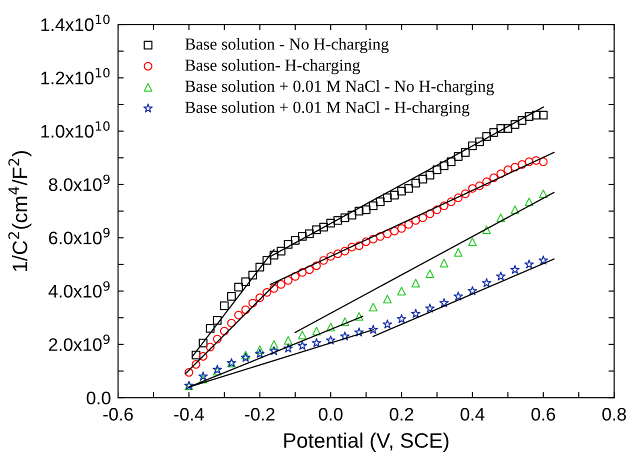 This screenshot has height=454, width=628. Describe the element at coordinates (98, 398) in the screenshot. I see `y-tick-label: 0.0` at that location.